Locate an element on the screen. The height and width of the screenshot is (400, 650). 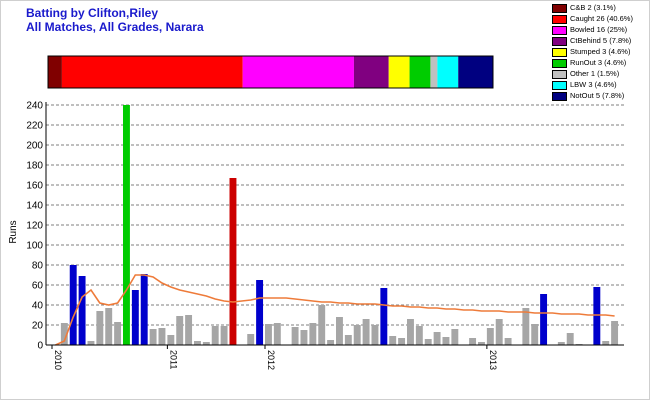
legend-label: Other 1 (1.5%) is located at coordinates (595, 73).